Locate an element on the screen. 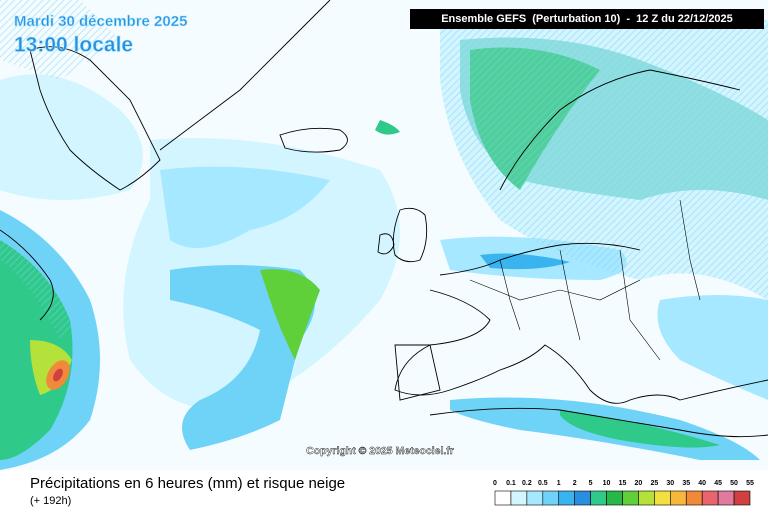 This screenshot has height=512, width=768. legend-label: 25 is located at coordinates (654, 483).